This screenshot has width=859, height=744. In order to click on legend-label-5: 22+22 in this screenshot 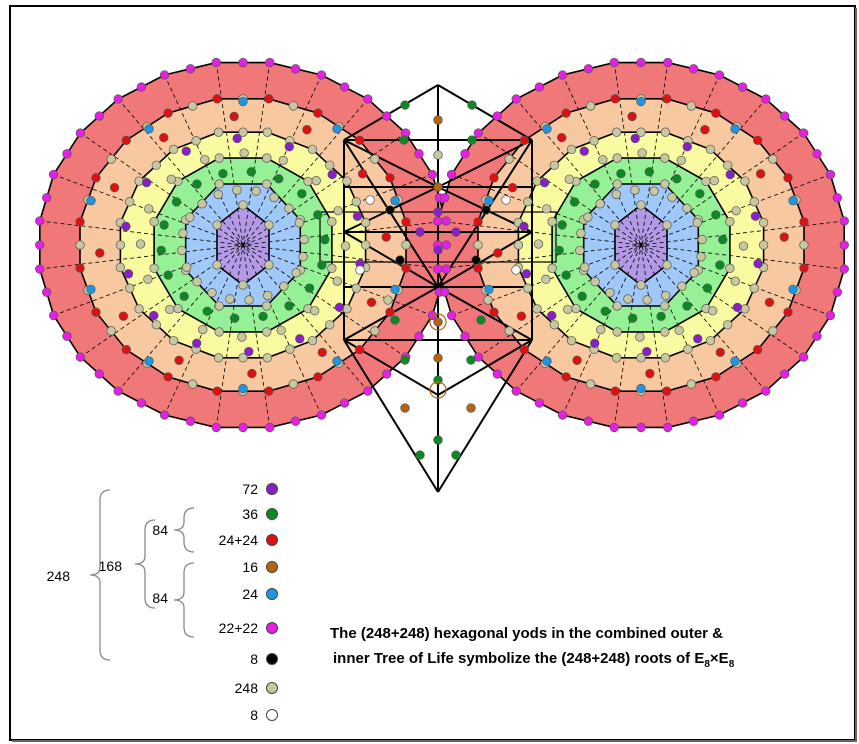, I will do `click(239, 628)`.